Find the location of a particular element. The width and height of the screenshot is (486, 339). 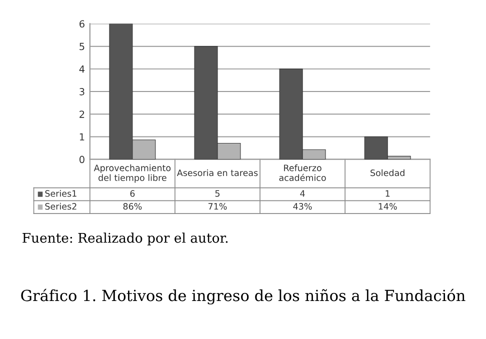

data-label: 1 is located at coordinates (388, 193).